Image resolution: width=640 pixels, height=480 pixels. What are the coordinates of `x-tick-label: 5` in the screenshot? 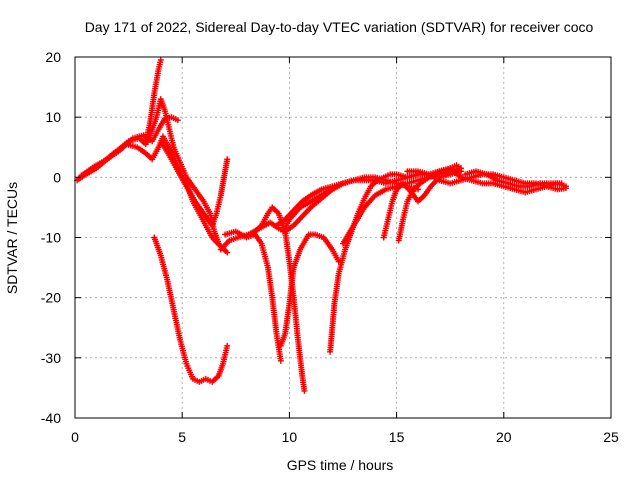 It's located at (182, 437).